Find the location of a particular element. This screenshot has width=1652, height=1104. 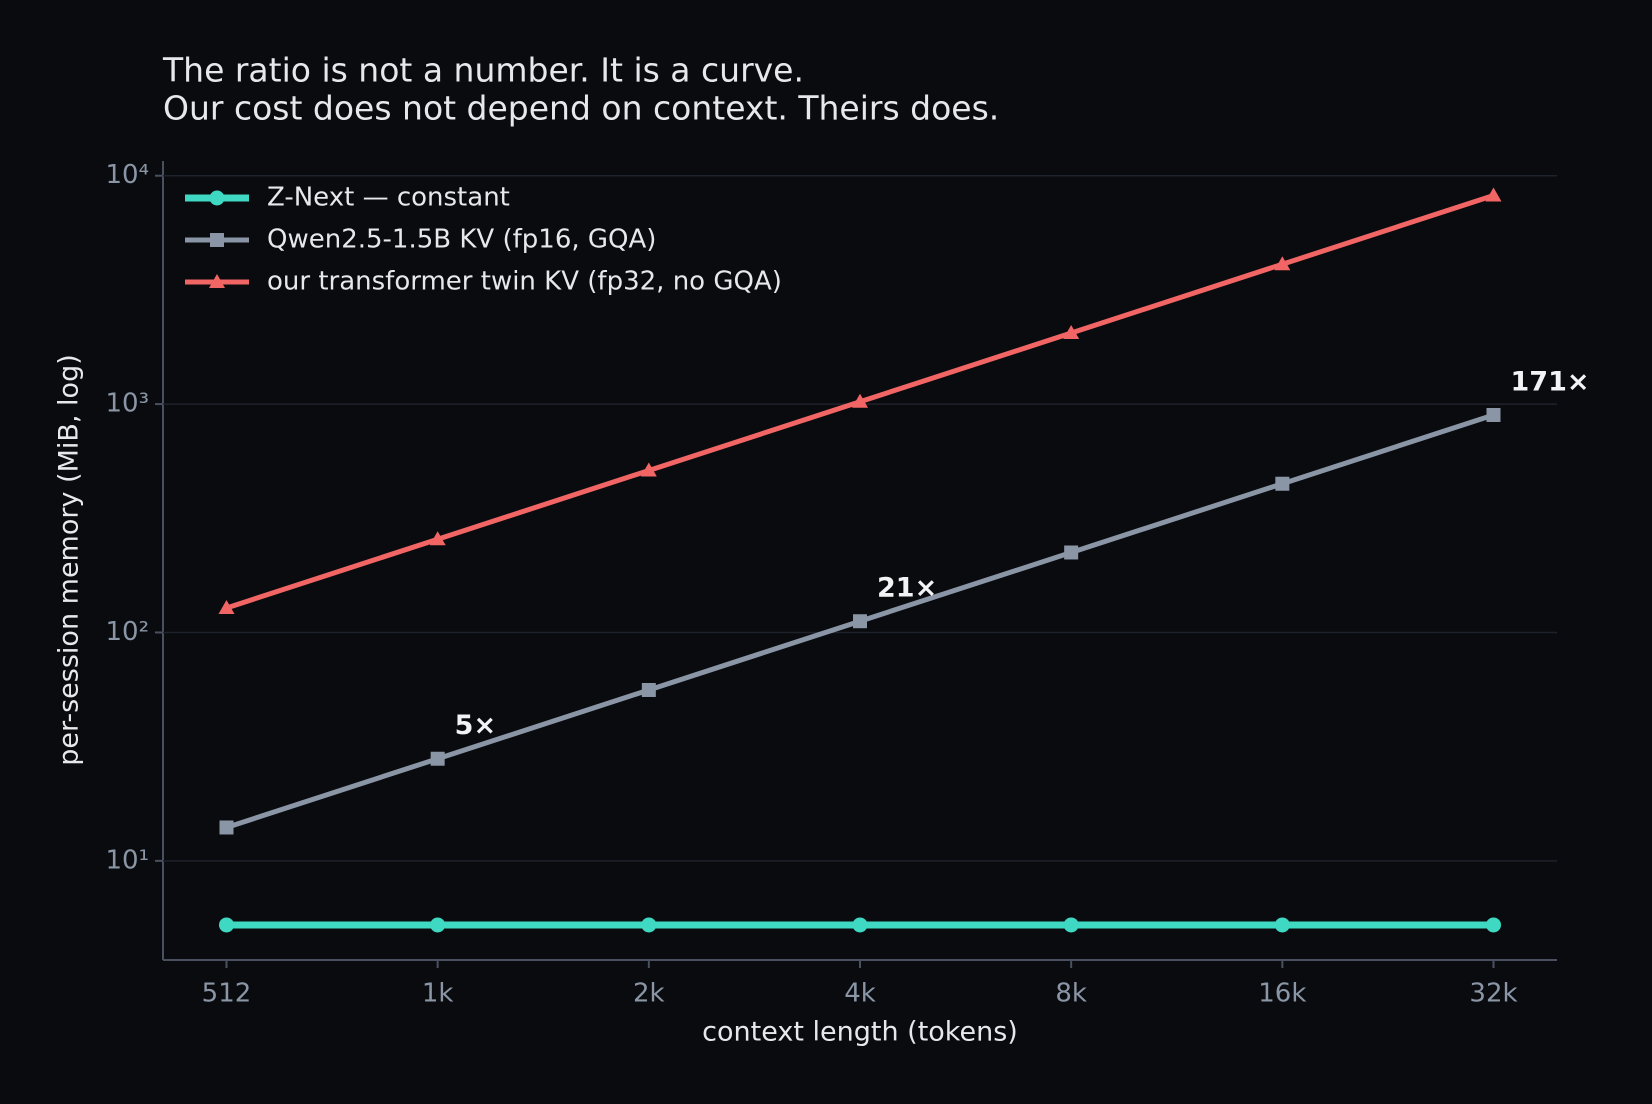

x-tick-label: 1k is located at coordinates (438, 994).